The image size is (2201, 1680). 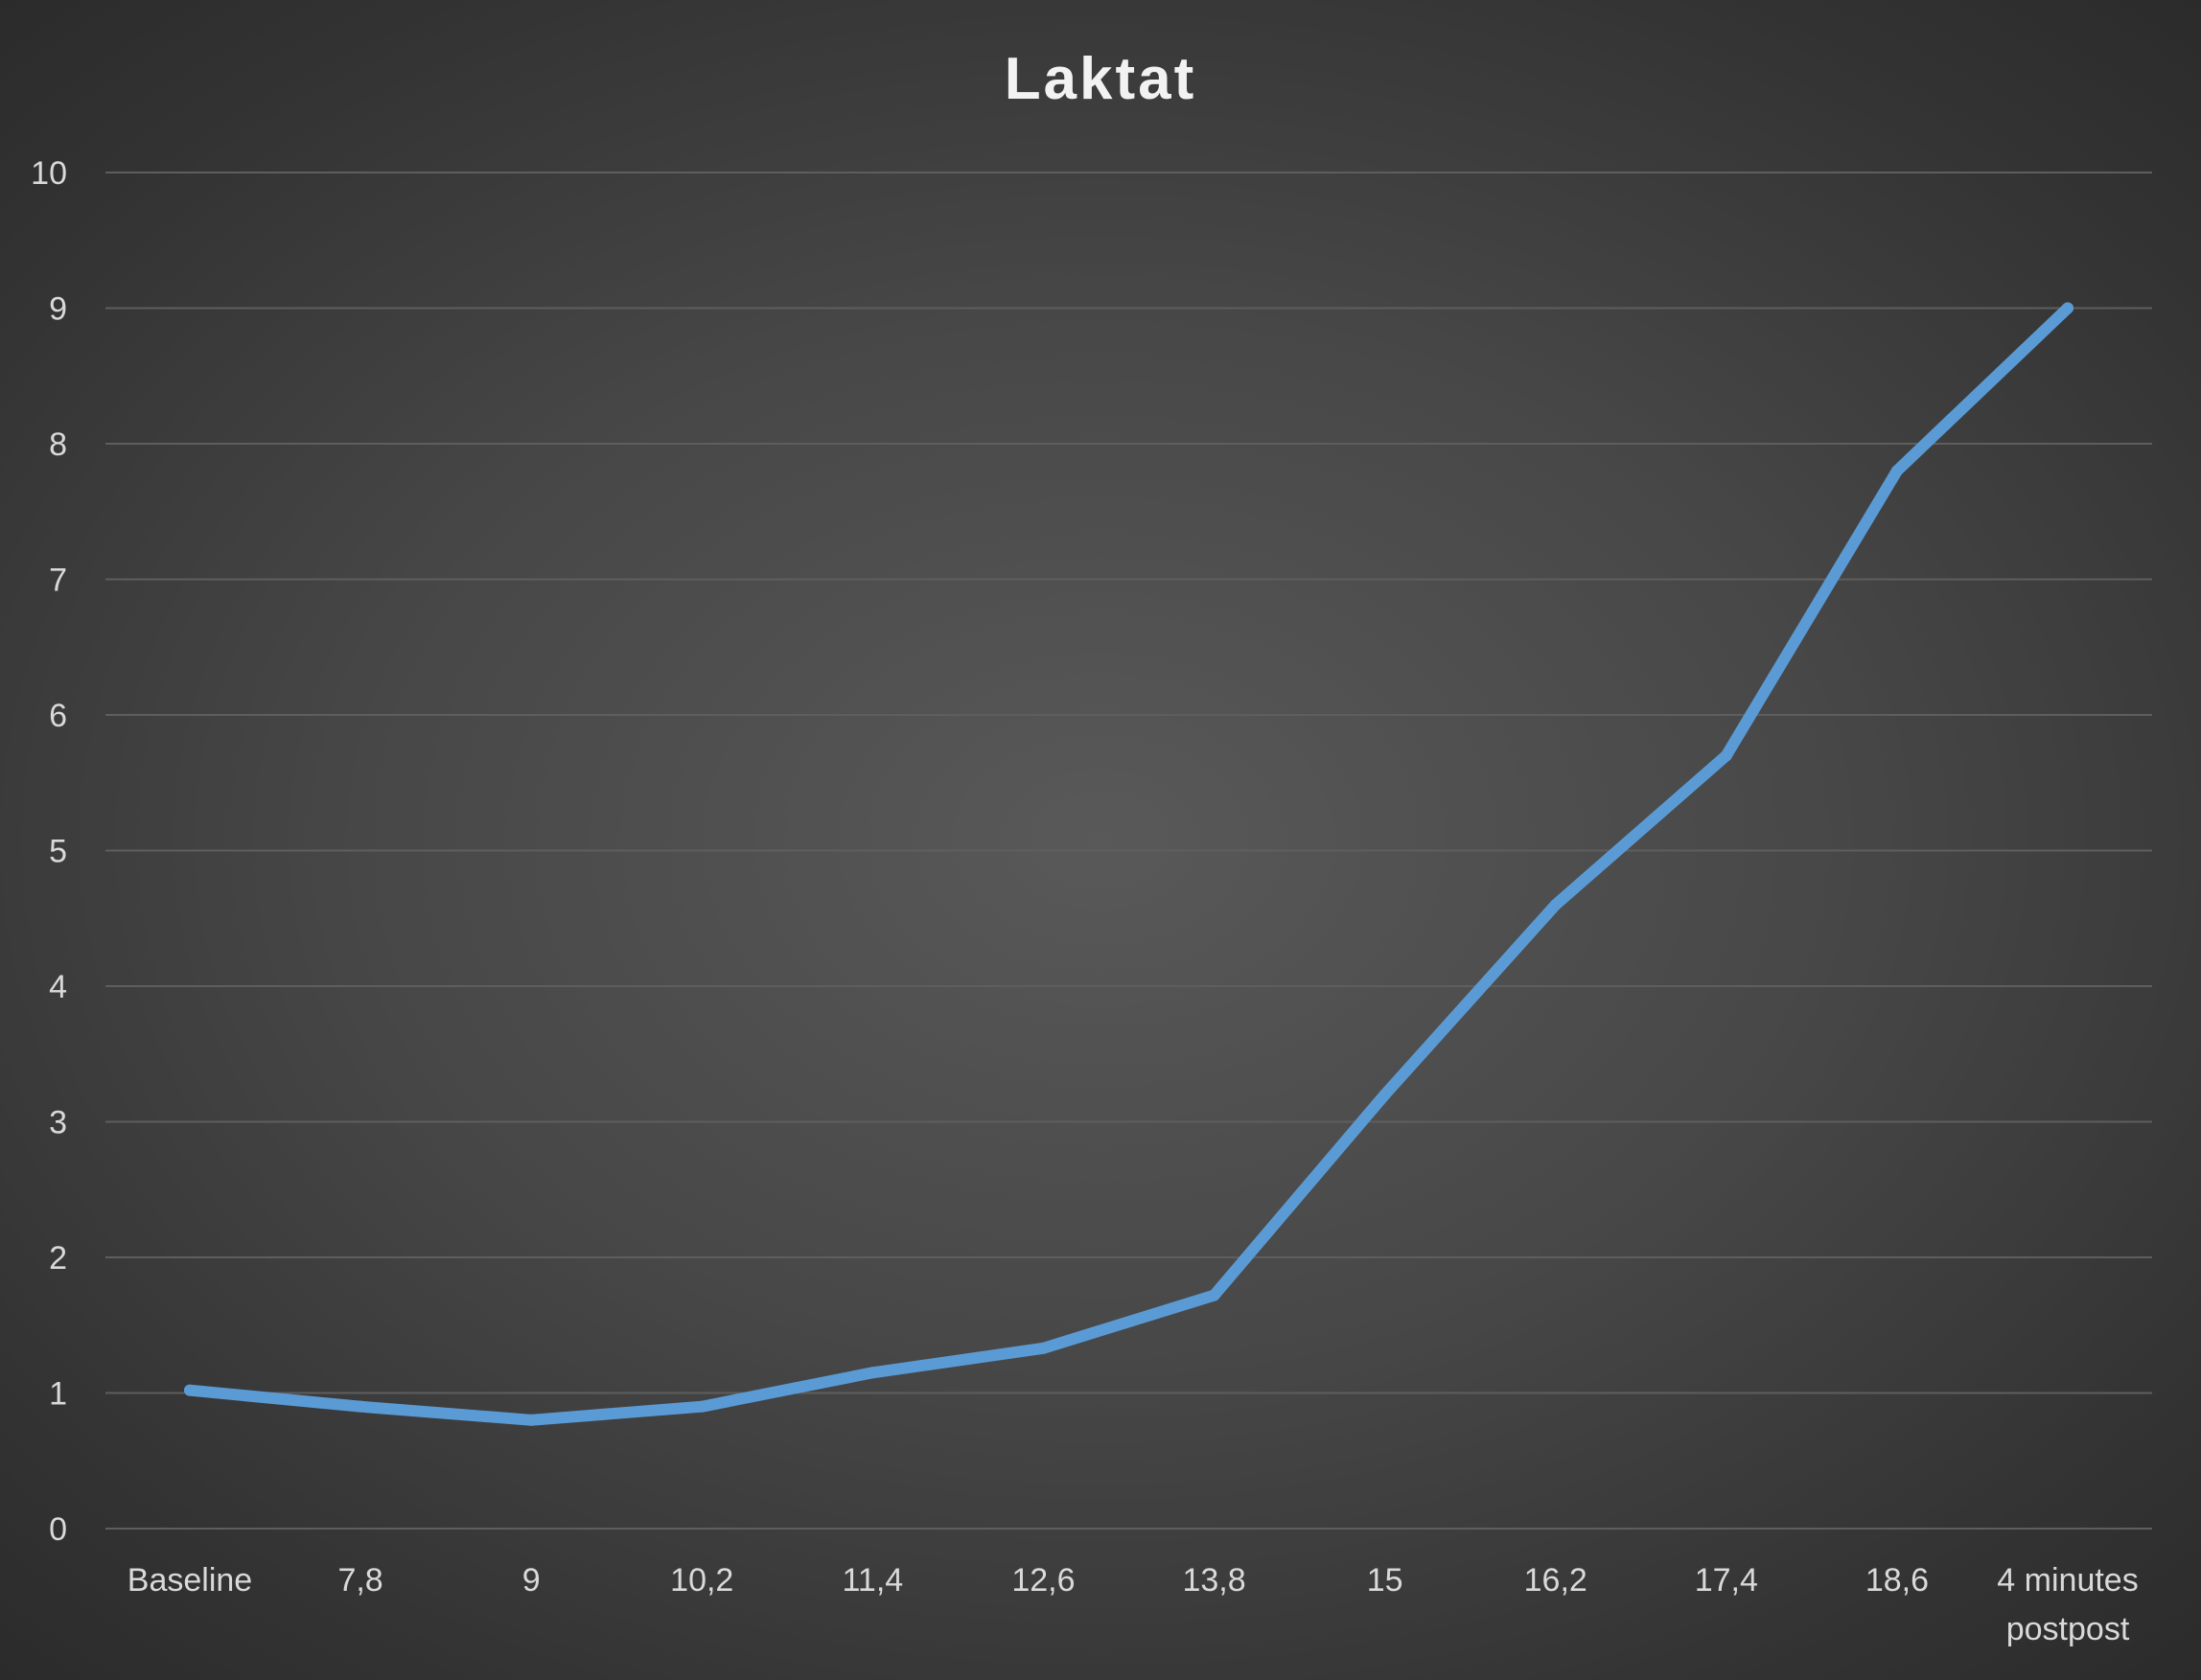 I want to click on x-tick-label-line: 18,6, so click(x=1897, y=1580).